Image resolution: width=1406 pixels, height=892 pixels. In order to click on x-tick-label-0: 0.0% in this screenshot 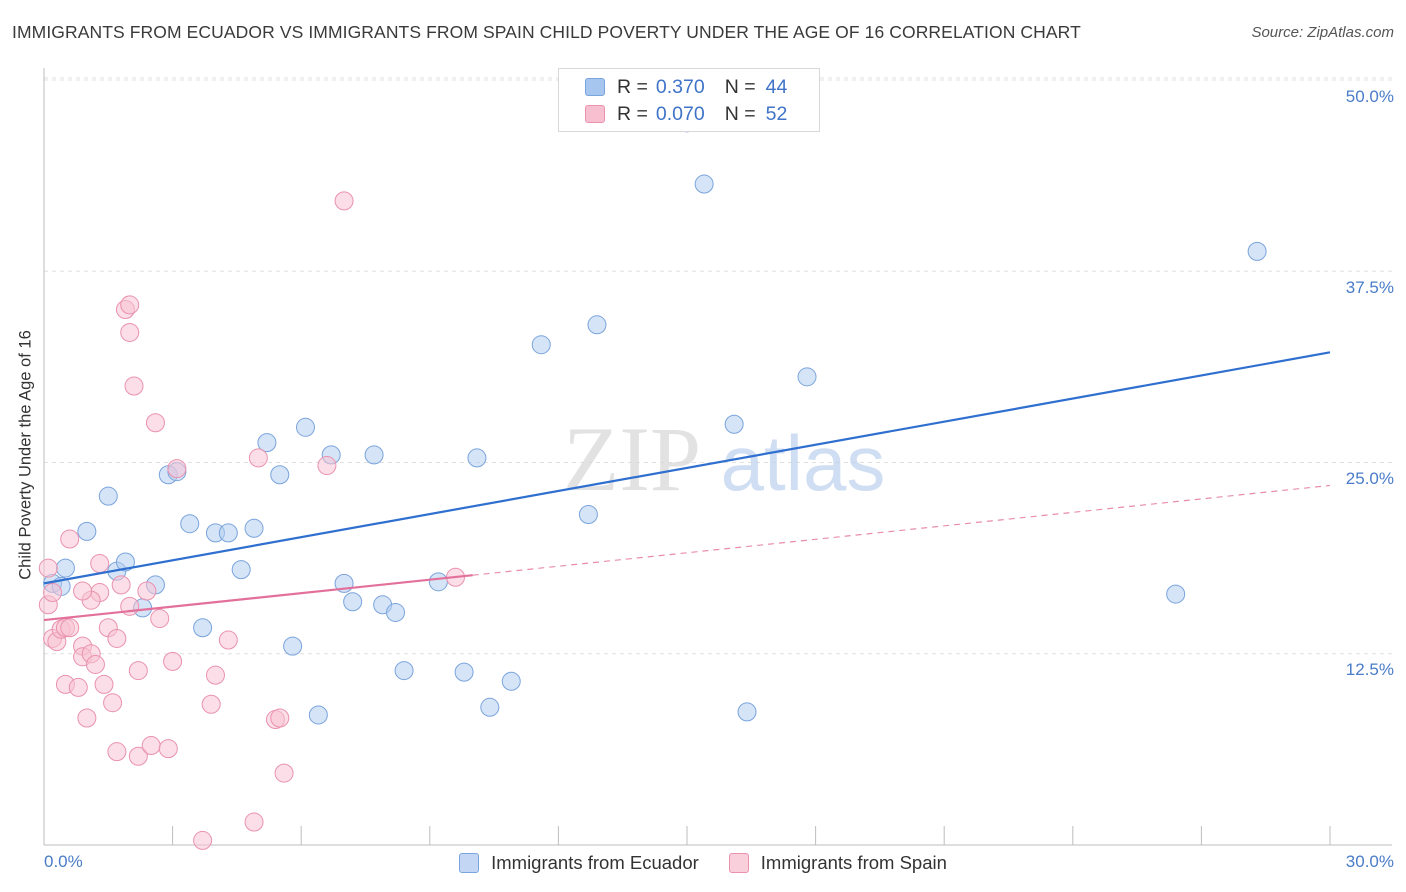, I will do `click(63, 861)`.